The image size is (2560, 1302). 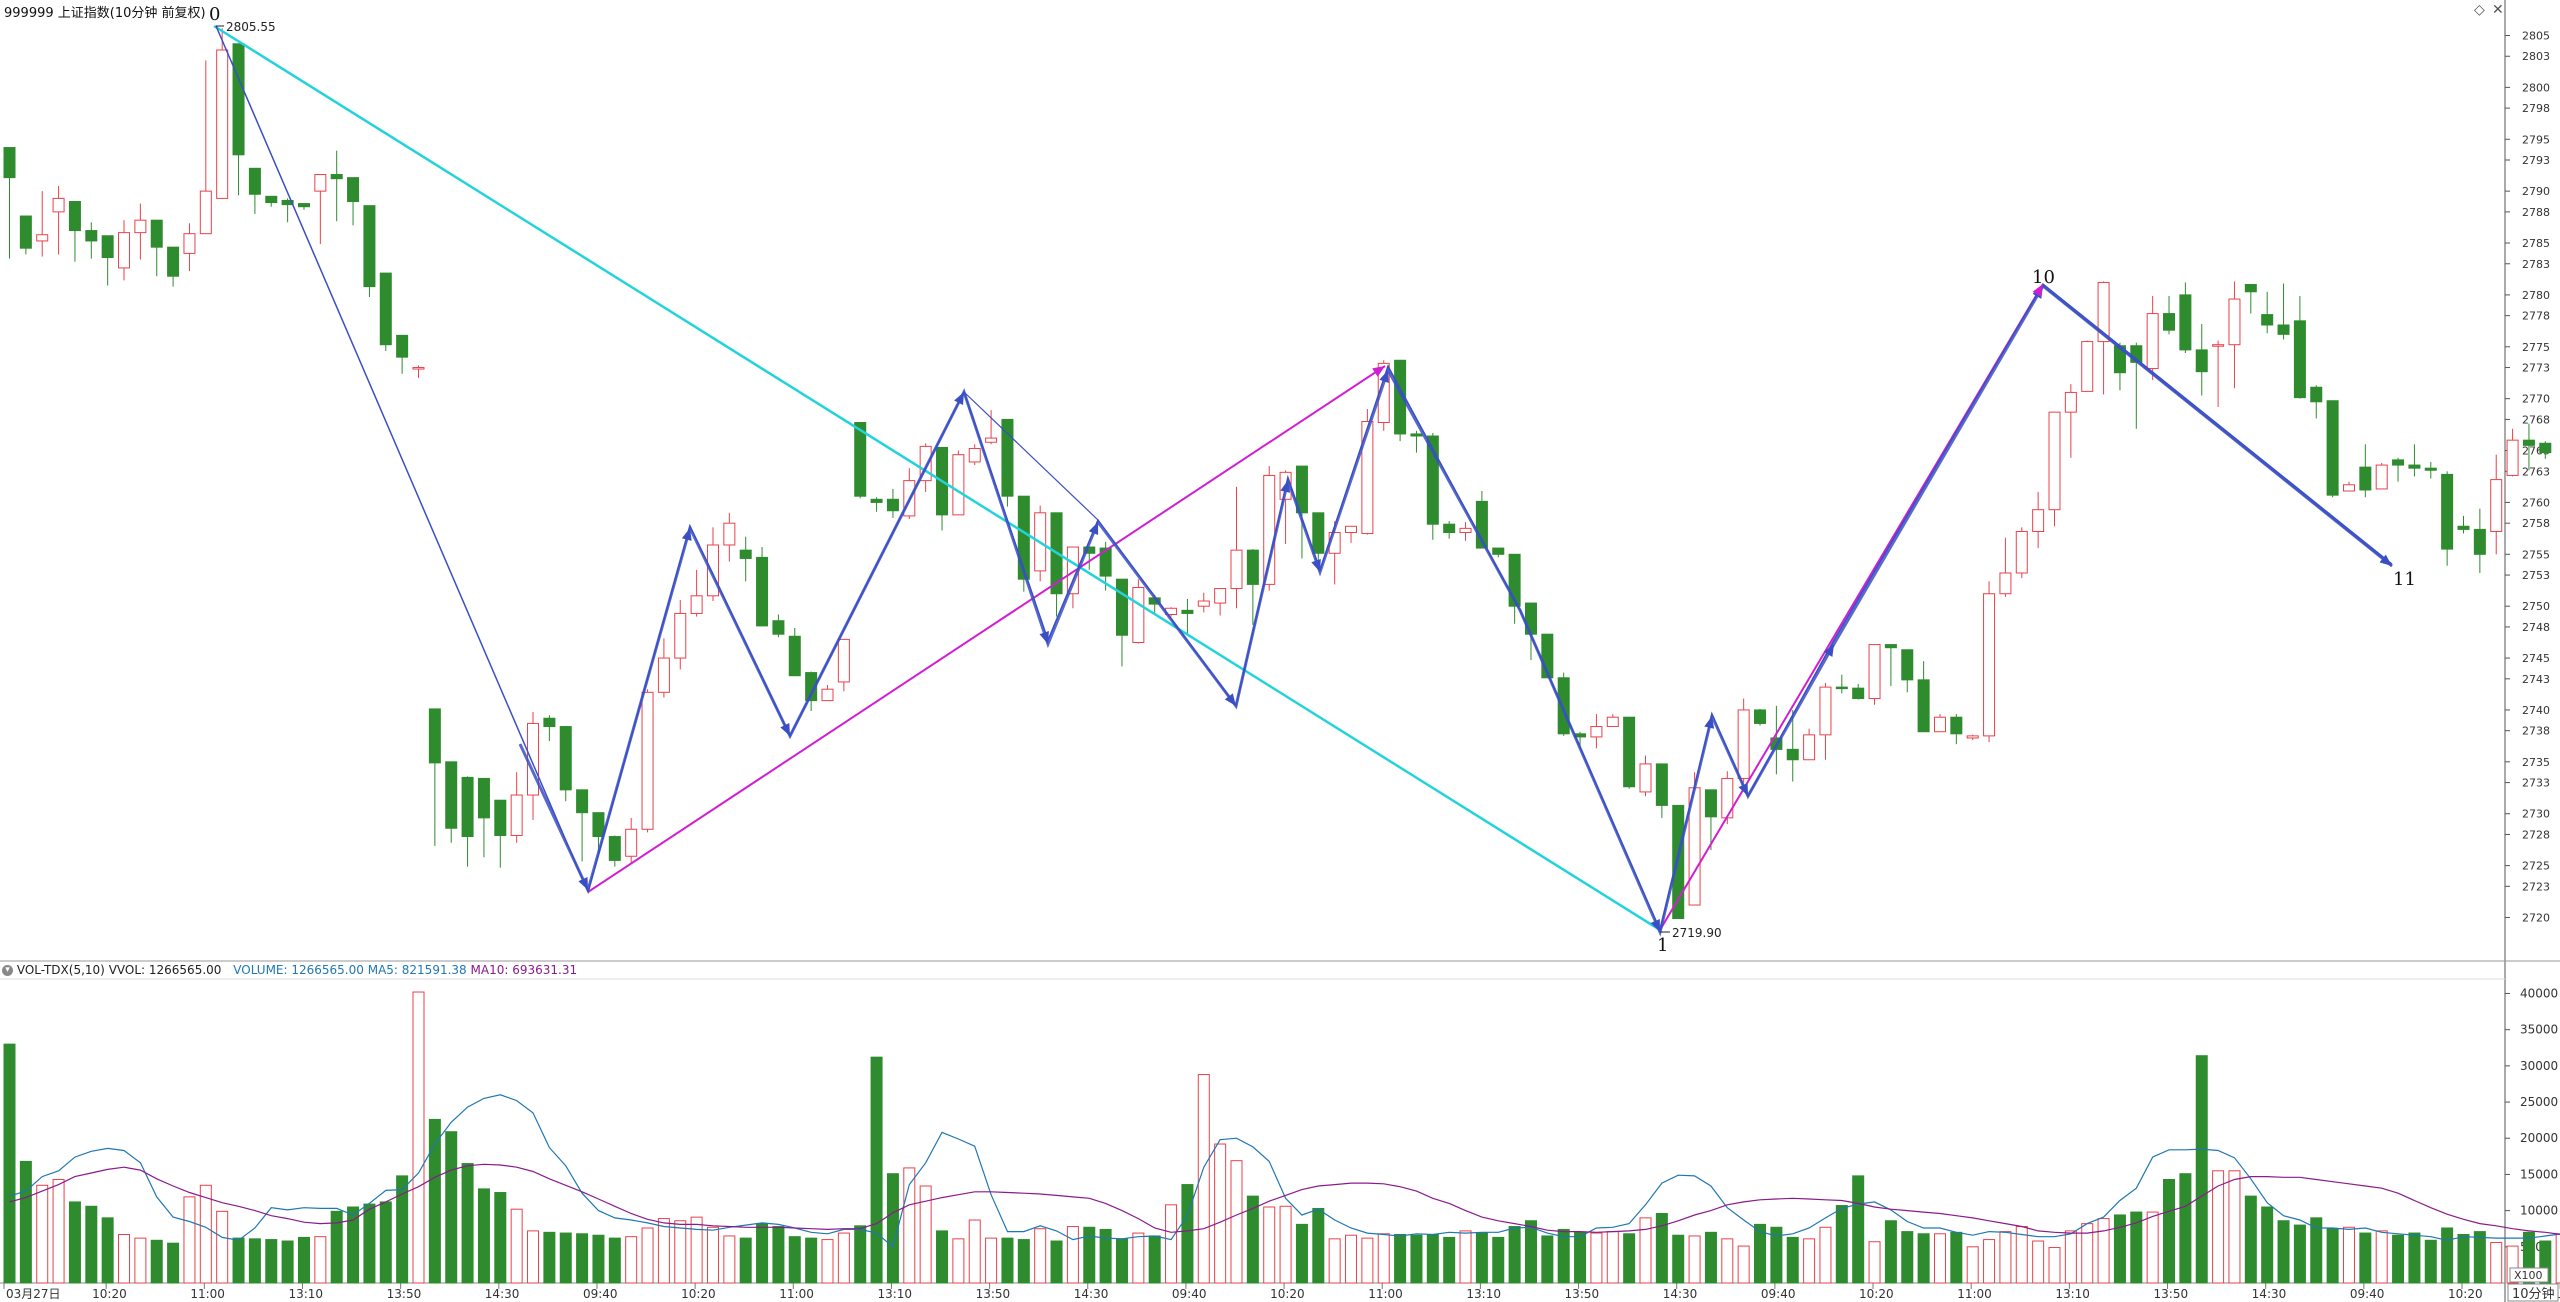 What do you see at coordinates (2536, 917) in the screenshot?
I see `price-tick-label: 2720` at bounding box center [2536, 917].